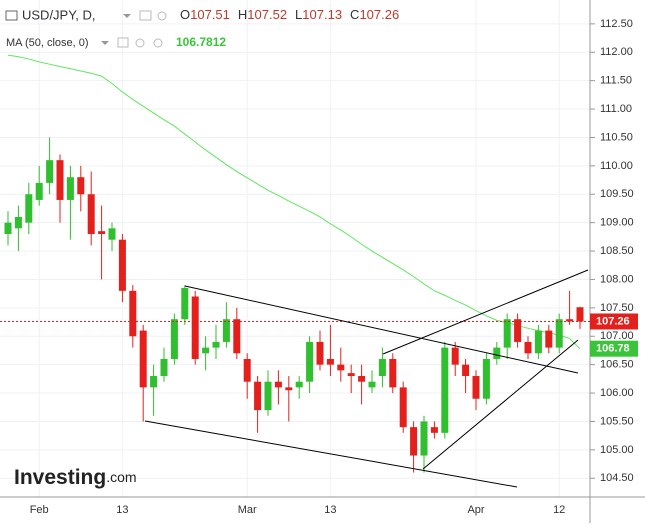  I want to click on logo-main: Investing, so click(60, 477).